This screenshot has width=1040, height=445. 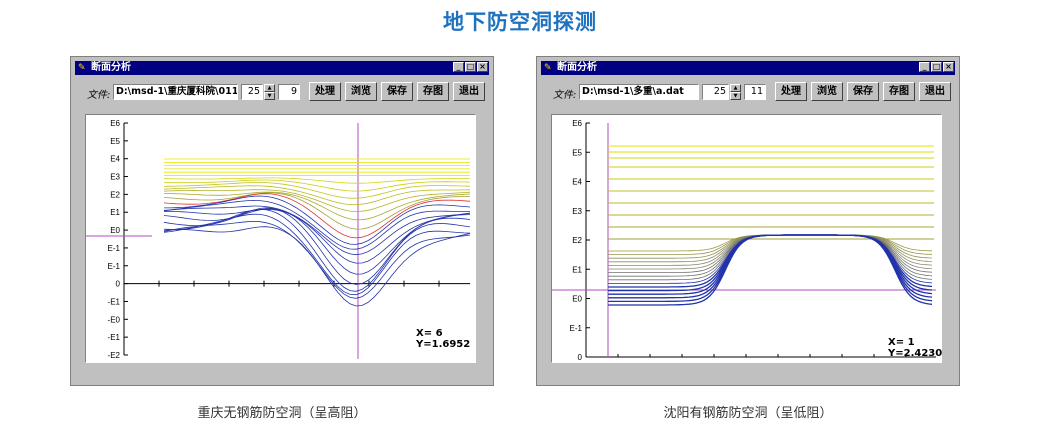 What do you see at coordinates (755, 92) in the screenshot?
I see `count-b-input: 11` at bounding box center [755, 92].